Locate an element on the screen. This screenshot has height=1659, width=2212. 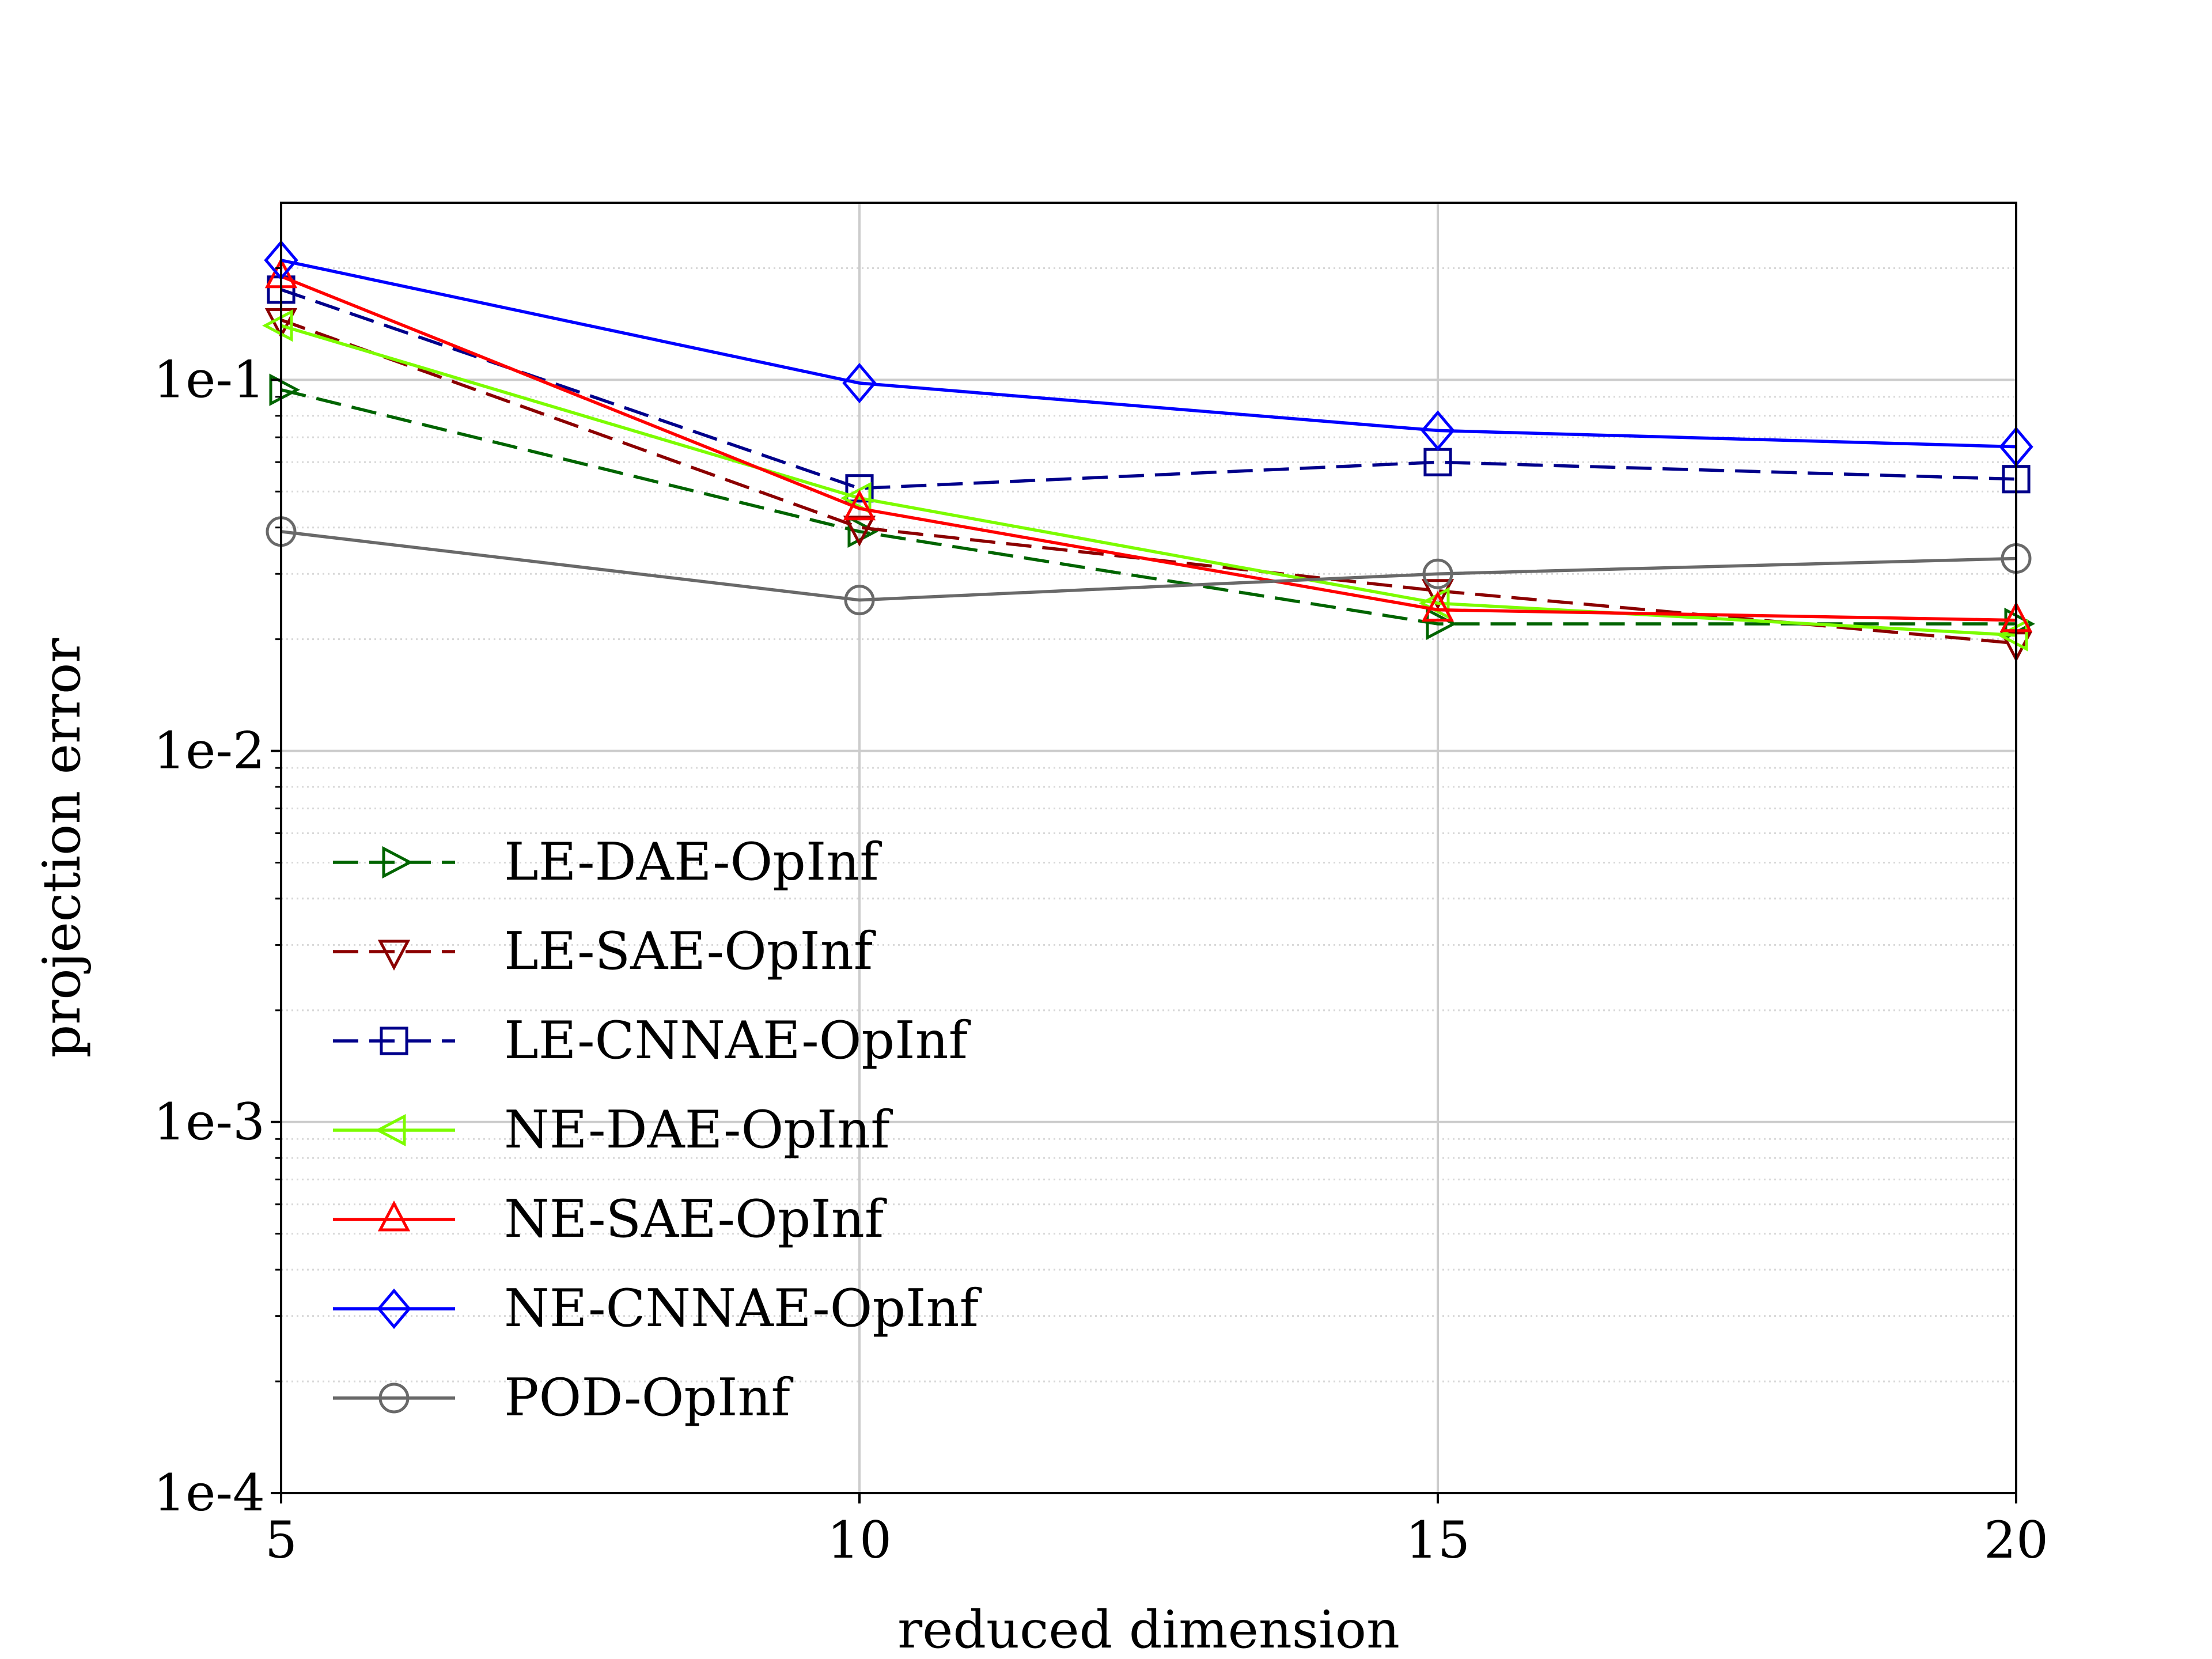
y-tick-label: 1e-3 is located at coordinates (209, 1122).